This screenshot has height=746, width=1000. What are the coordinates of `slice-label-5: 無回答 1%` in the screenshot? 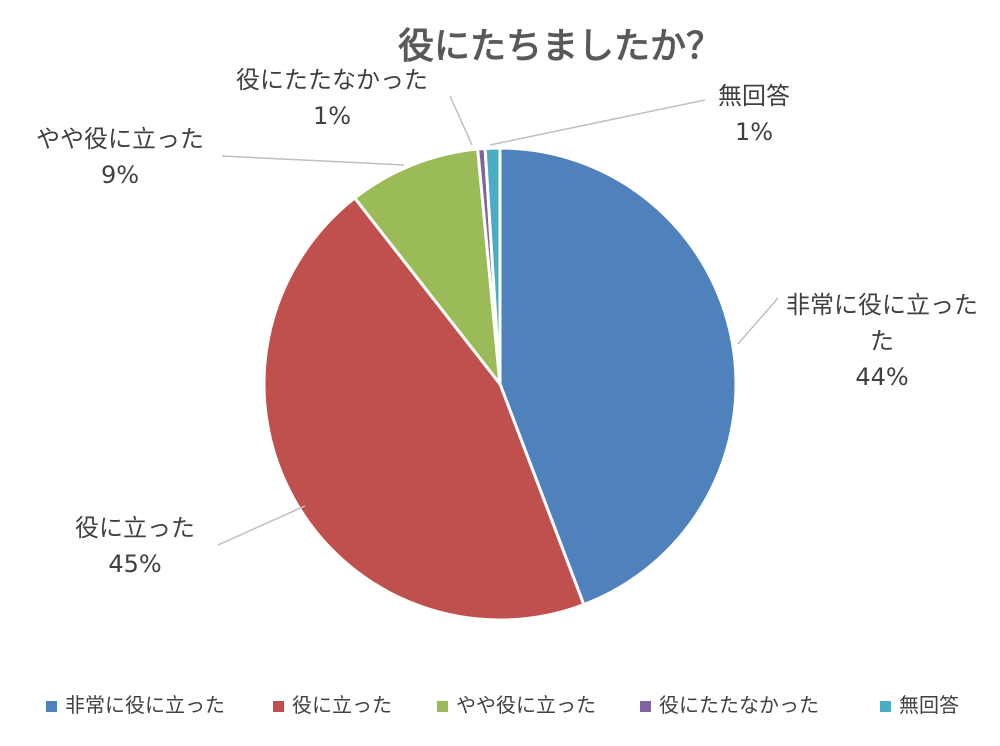 It's located at (754, 114).